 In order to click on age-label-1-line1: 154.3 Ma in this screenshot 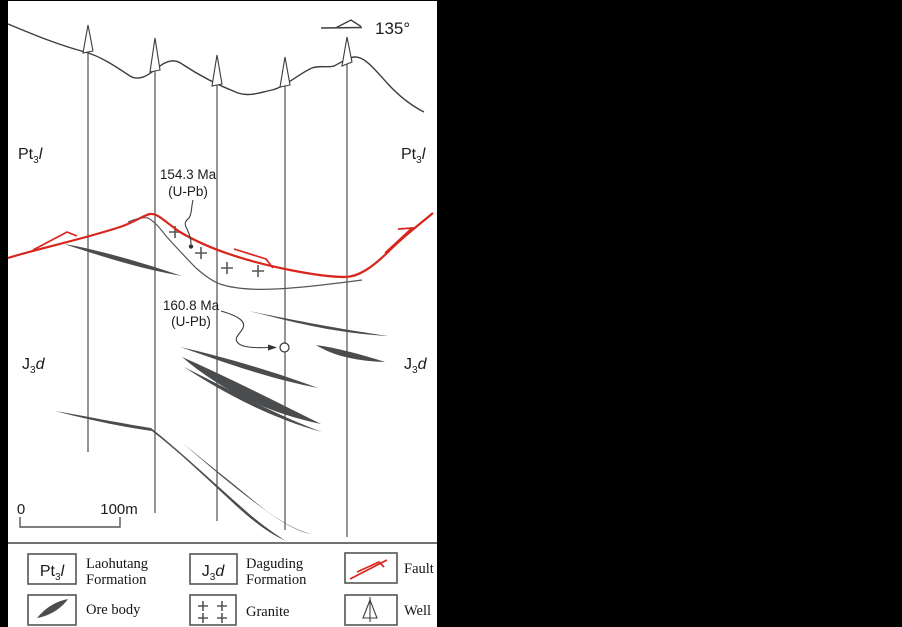, I will do `click(188, 174)`.